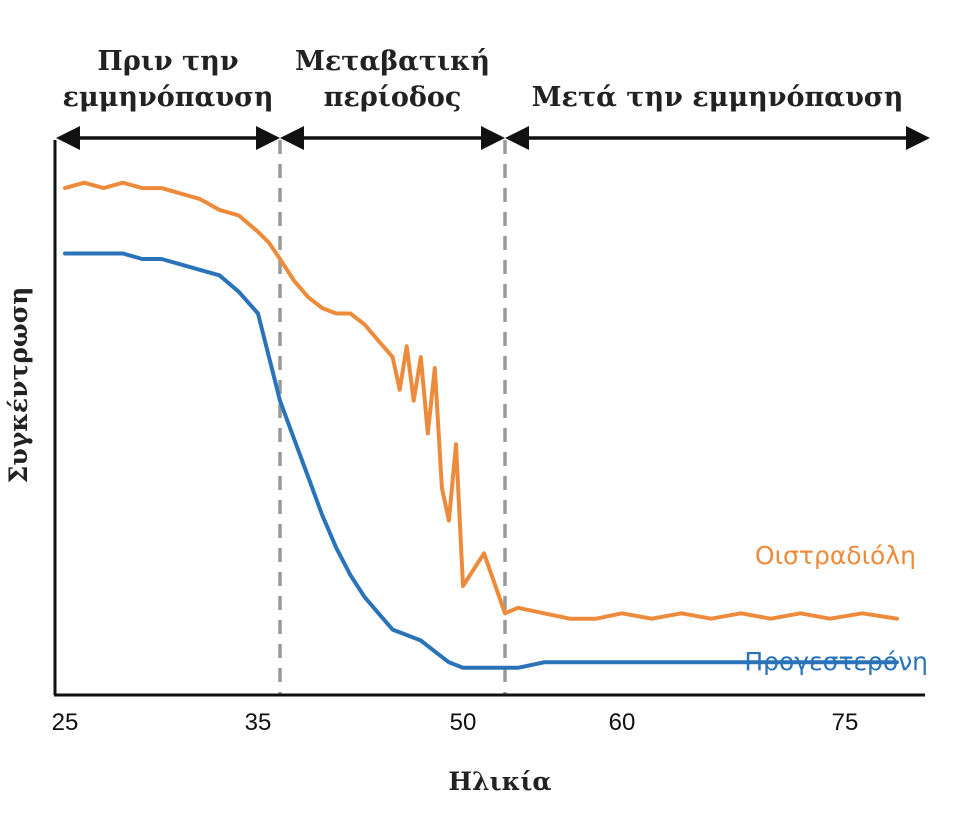 The width and height of the screenshot is (980, 832). Describe the element at coordinates (167, 61) in the screenshot. I see `phase-label: Πριν την` at that location.